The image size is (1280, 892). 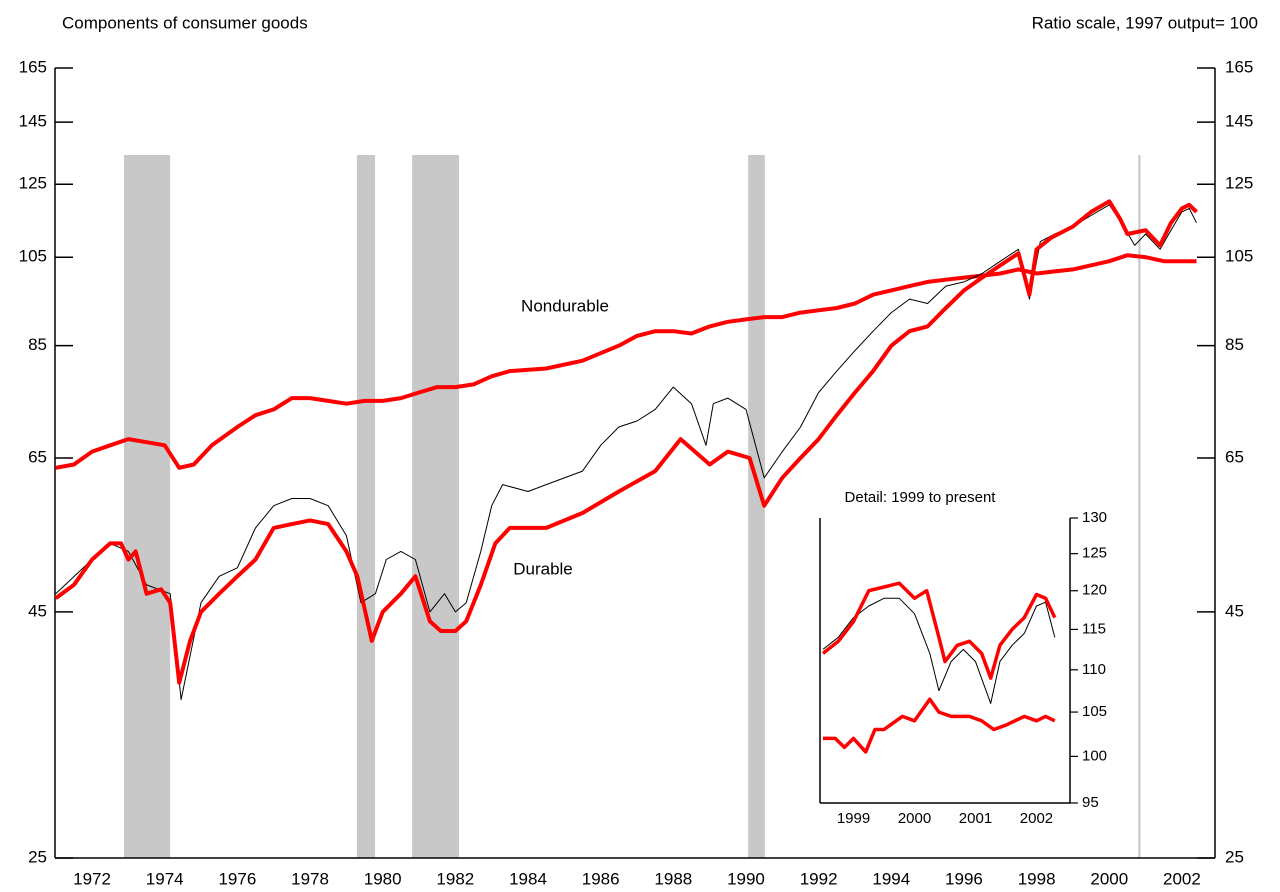 What do you see at coordinates (33, 66) in the screenshot?
I see `y-tick-label: 165` at bounding box center [33, 66].